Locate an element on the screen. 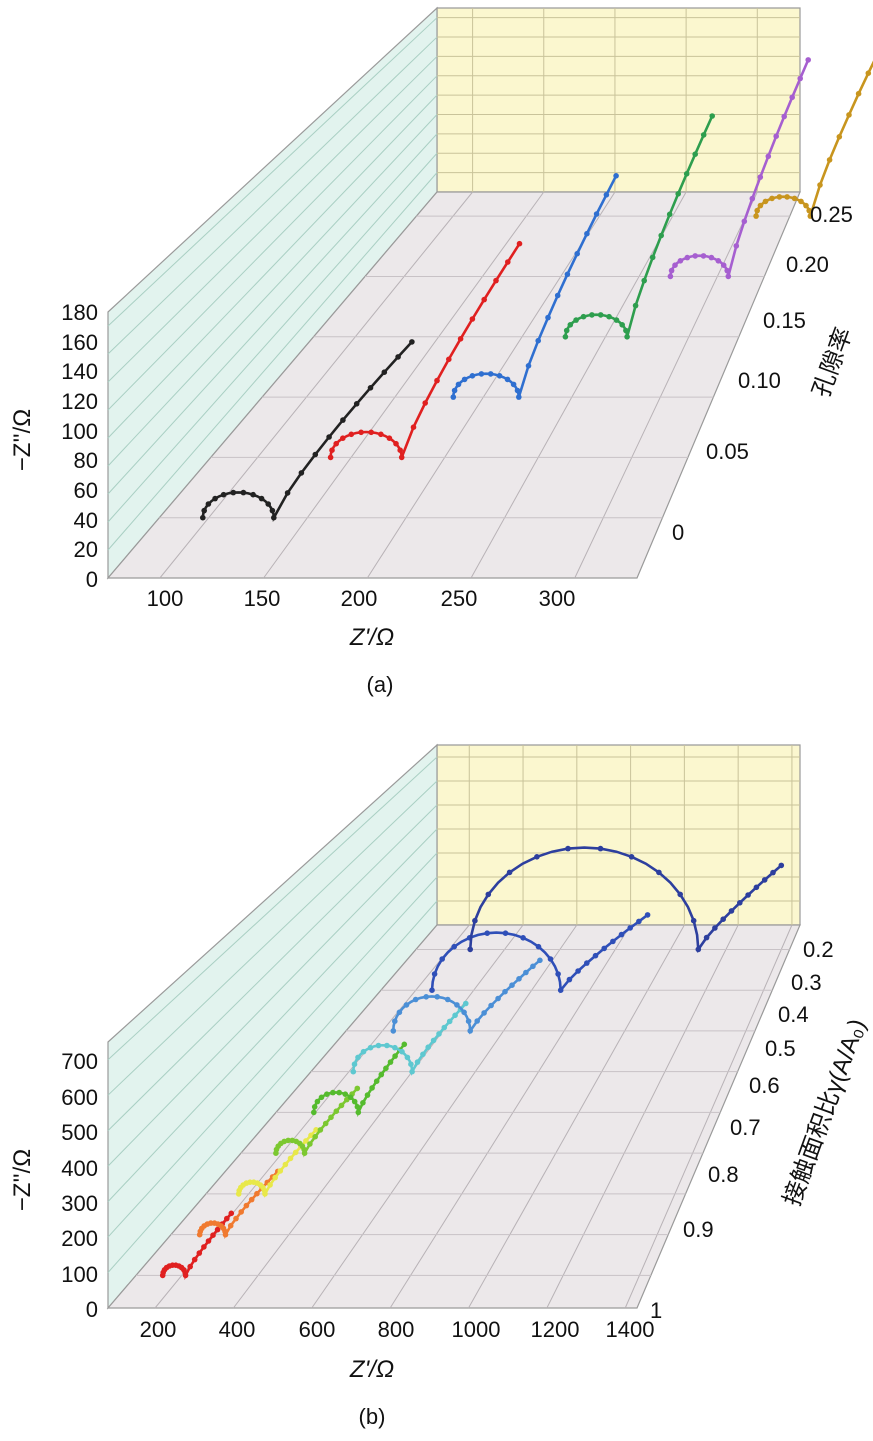 The height and width of the screenshot is (1441, 873). x-tick-b-2: 600 is located at coordinates (317, 1329).